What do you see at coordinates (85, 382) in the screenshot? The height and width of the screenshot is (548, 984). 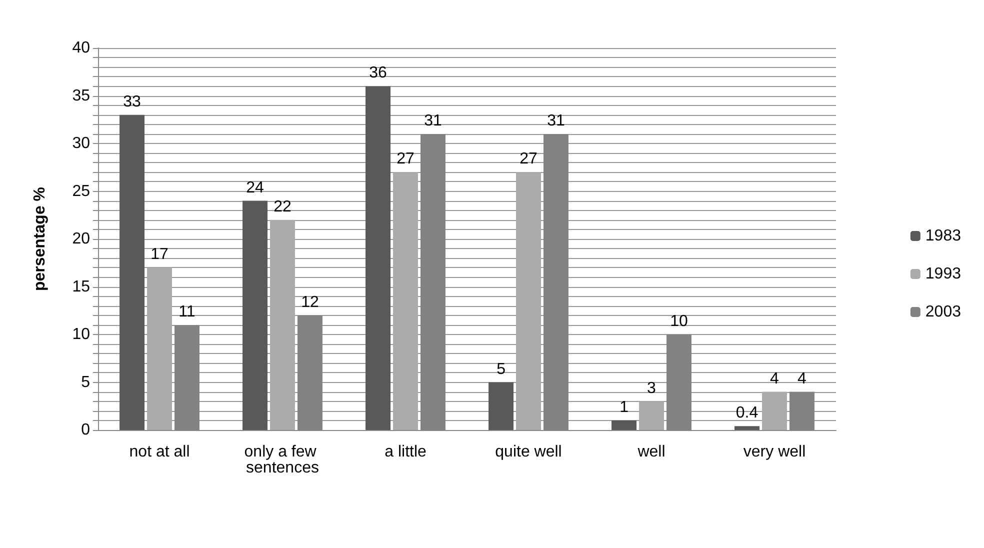 I see `y-tick-label: 5` at bounding box center [85, 382].